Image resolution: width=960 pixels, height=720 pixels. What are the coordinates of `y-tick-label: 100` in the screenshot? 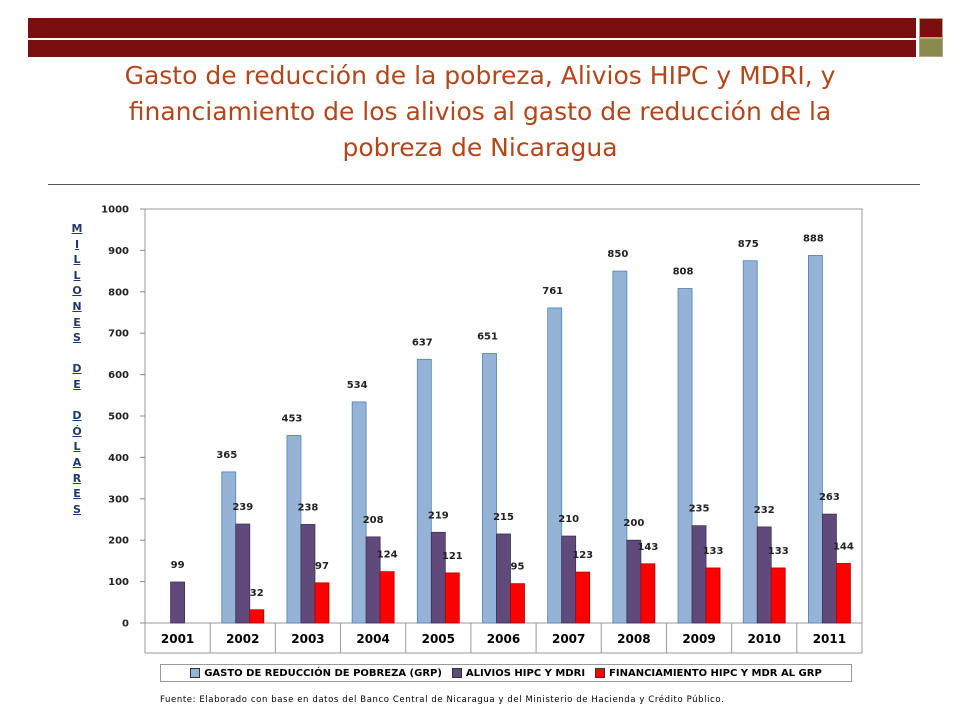 It's located at (118, 582).